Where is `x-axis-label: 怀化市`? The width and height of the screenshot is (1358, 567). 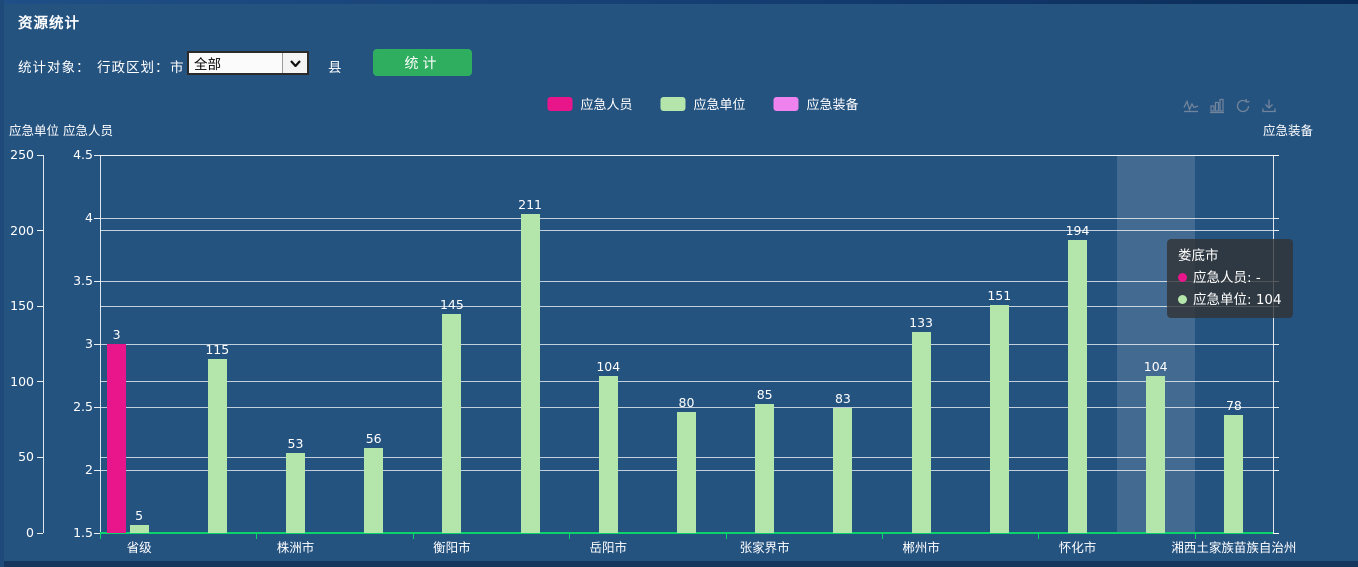 x-axis-label: 怀化市 is located at coordinates (1077, 547).